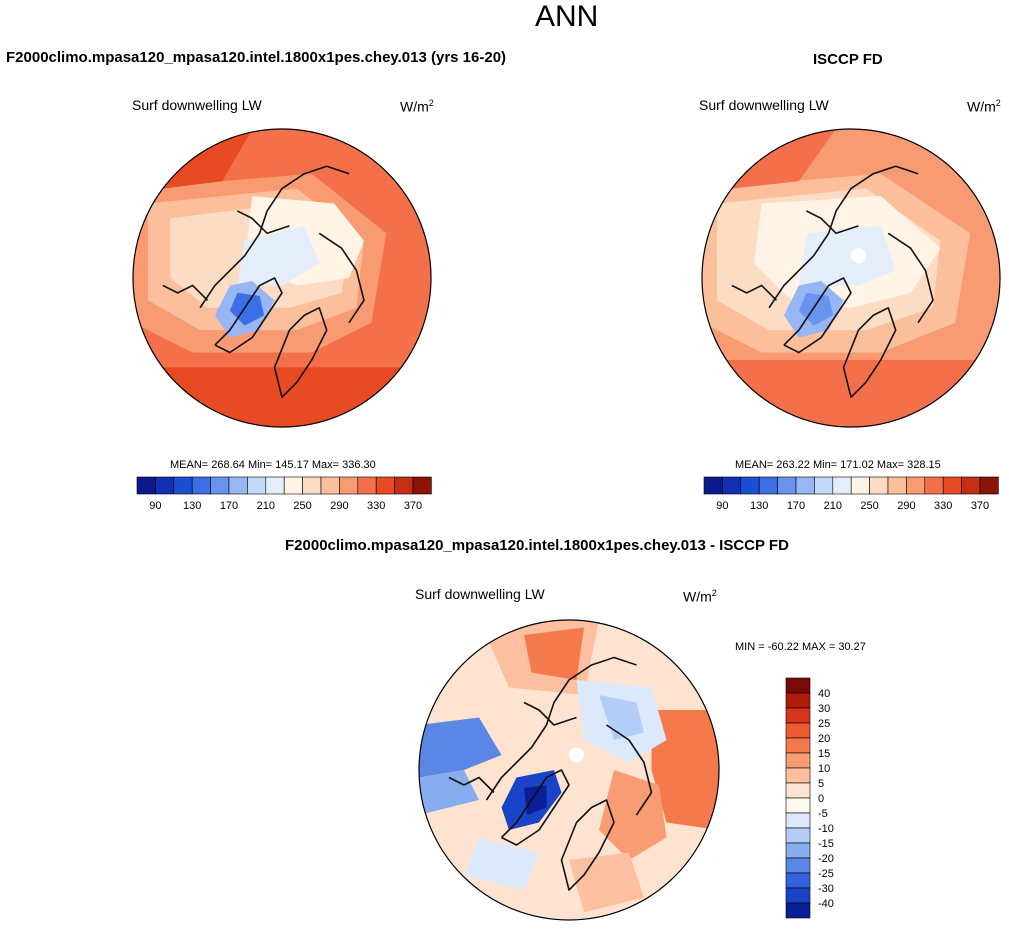  I want to click on diff-polar-map, so click(569, 770).